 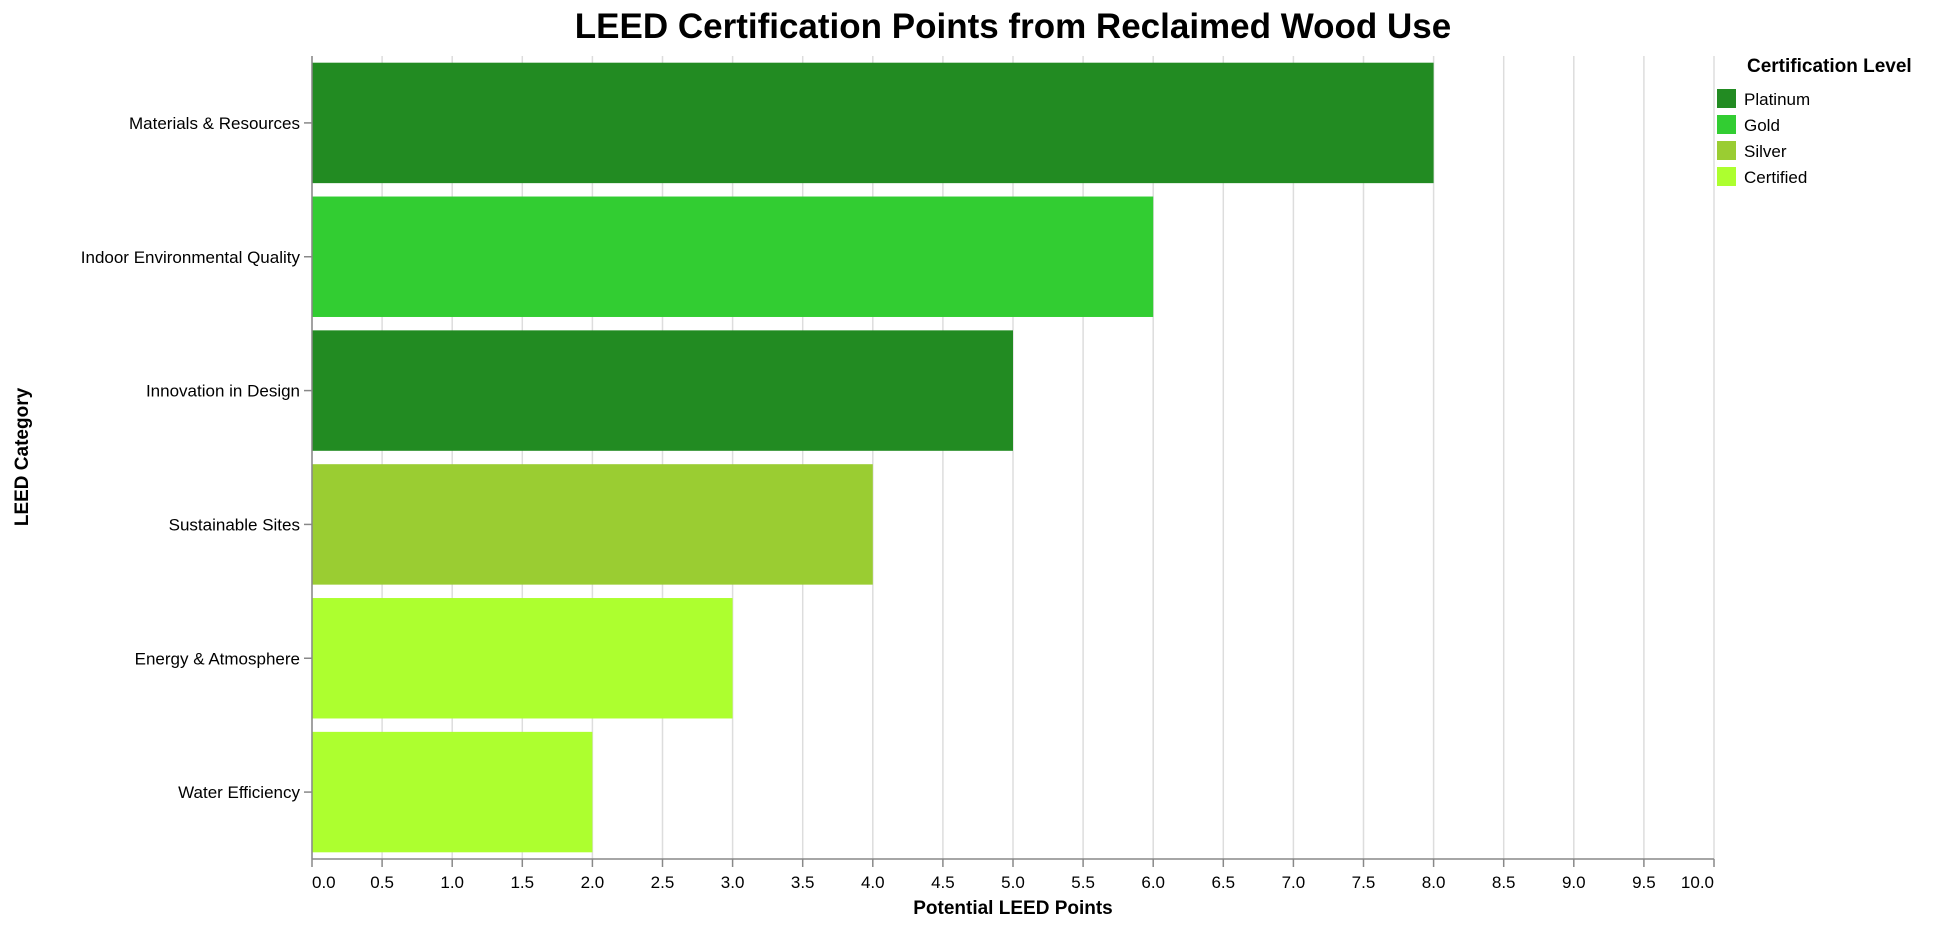 What do you see at coordinates (1697, 882) in the screenshot?
I see `x-tick-label: 10.0` at bounding box center [1697, 882].